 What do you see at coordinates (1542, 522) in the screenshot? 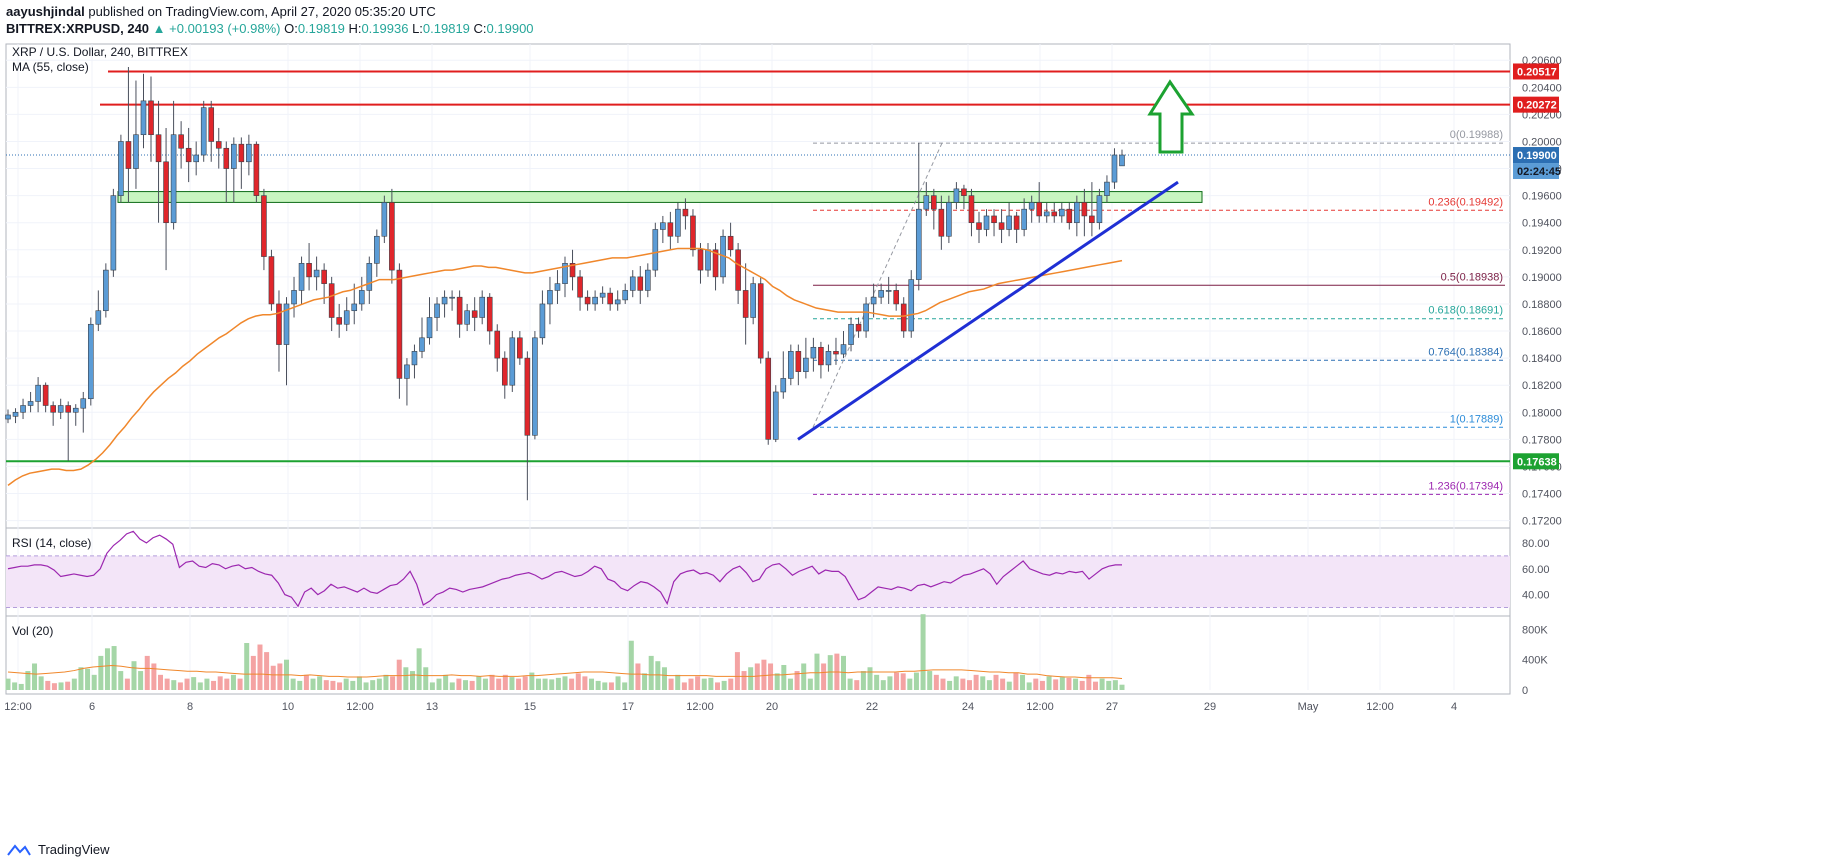
I see `y-tick-label: 0.17200` at bounding box center [1542, 522].